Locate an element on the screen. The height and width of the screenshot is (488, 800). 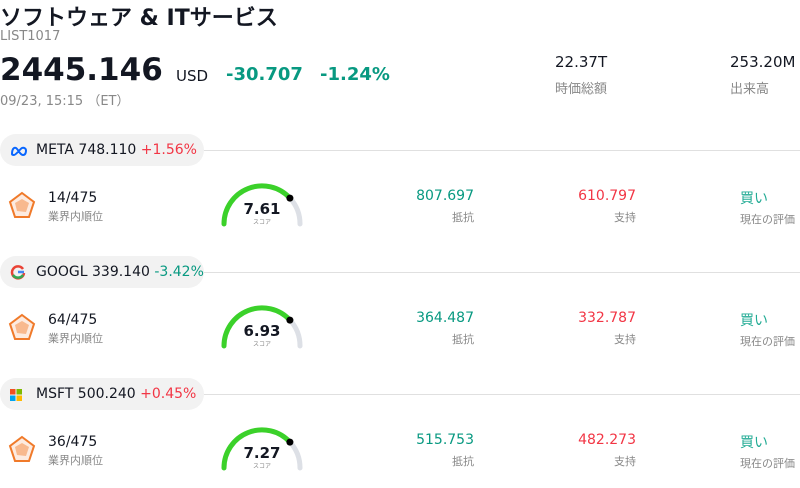
resistance: 515.753 is located at coordinates (445, 440).